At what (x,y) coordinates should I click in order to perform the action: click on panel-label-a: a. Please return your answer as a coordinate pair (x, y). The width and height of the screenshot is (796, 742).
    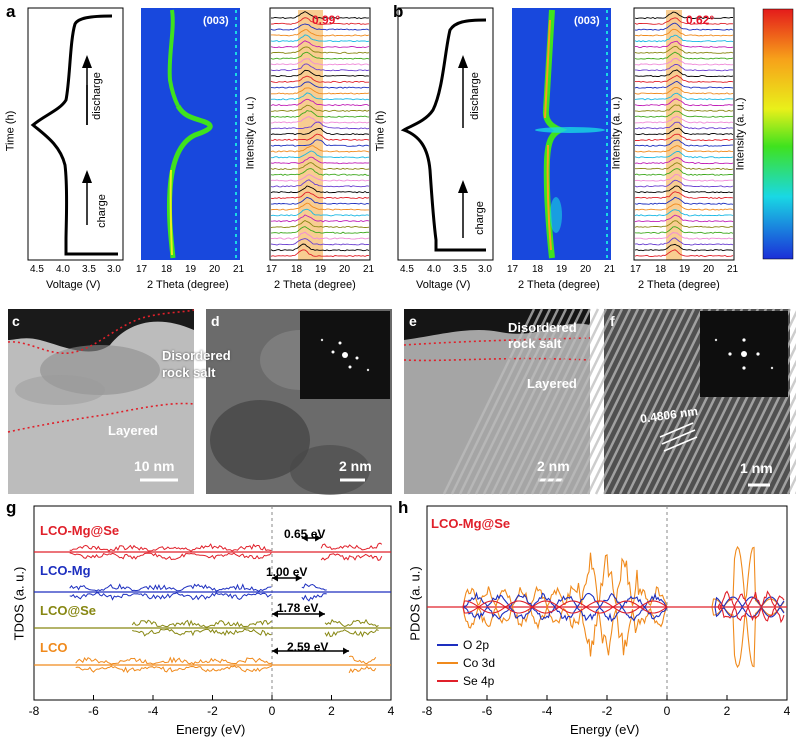
    Looking at the image, I should click on (11, 11).